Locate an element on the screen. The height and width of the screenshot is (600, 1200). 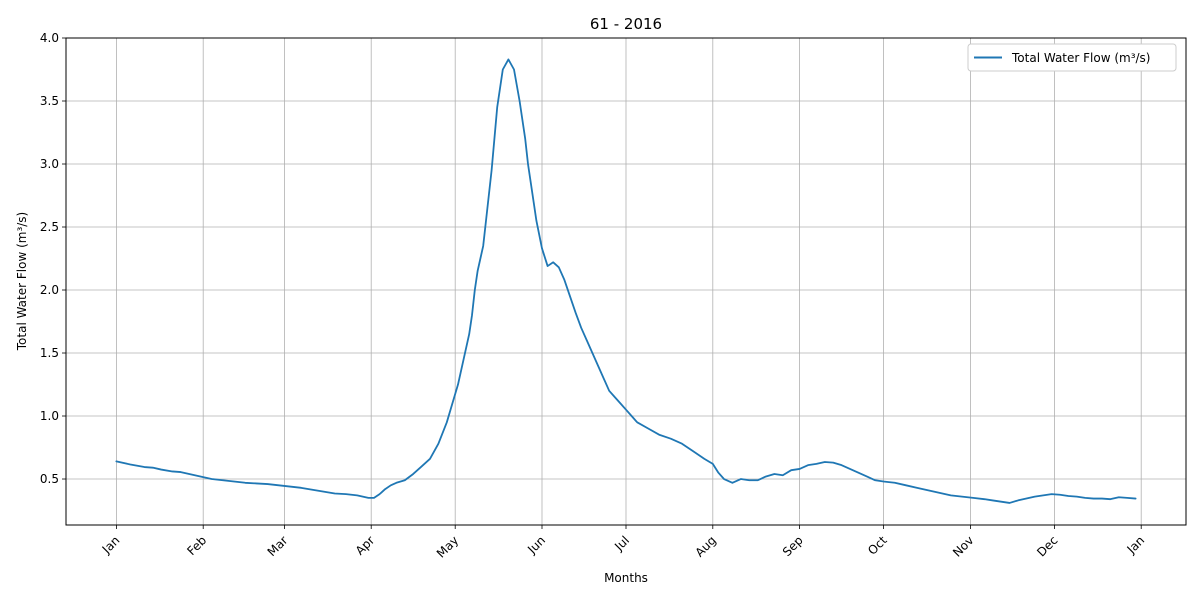
y-tick-label: 3.5 is located at coordinates (49, 101).